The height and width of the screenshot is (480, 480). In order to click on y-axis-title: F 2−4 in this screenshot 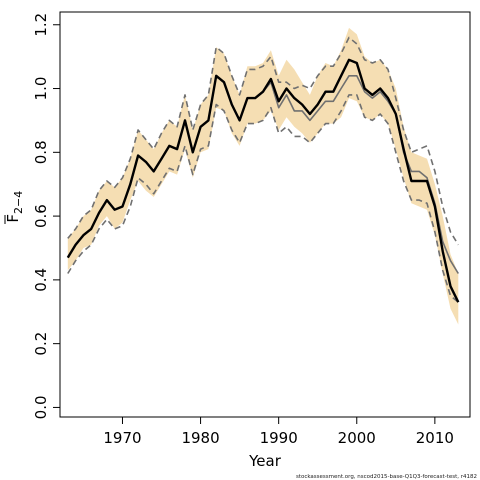, I will do `click(14, 207)`.